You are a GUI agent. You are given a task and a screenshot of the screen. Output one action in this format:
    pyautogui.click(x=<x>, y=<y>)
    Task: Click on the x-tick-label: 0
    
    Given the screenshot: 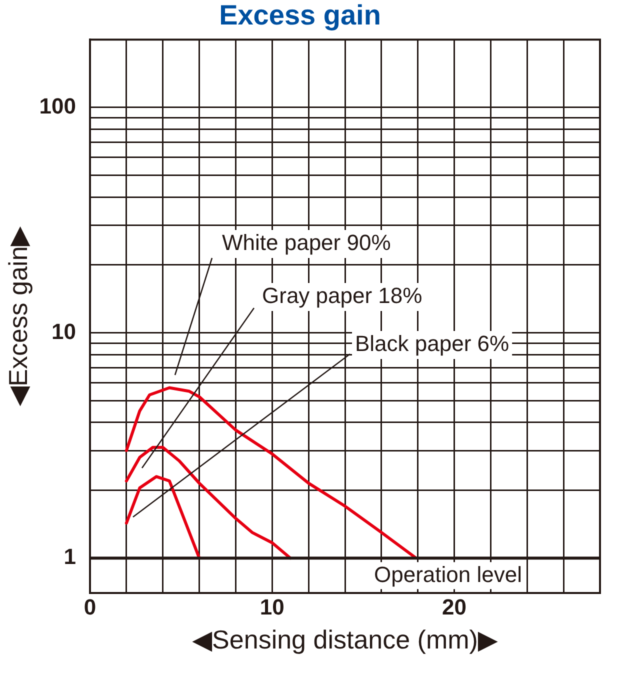 What is the action you would take?
    pyautogui.click(x=90, y=607)
    